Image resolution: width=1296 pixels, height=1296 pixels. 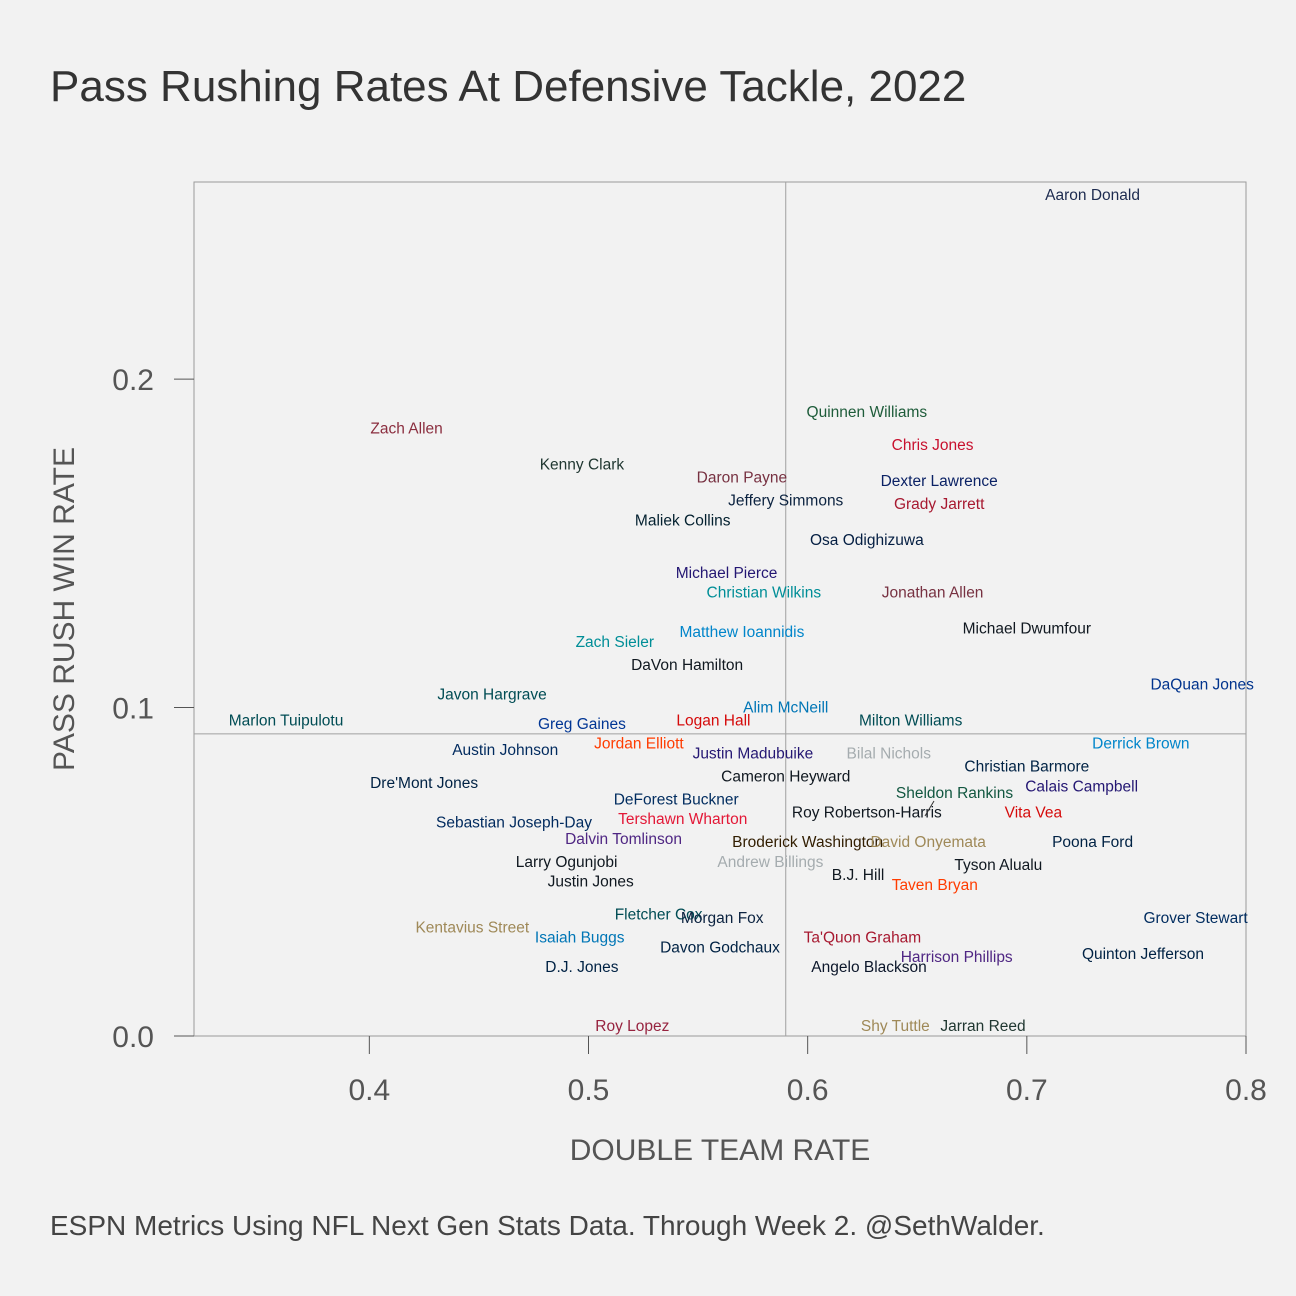 I want to click on player-label: Sebastian Joseph-Day, so click(x=514, y=823).